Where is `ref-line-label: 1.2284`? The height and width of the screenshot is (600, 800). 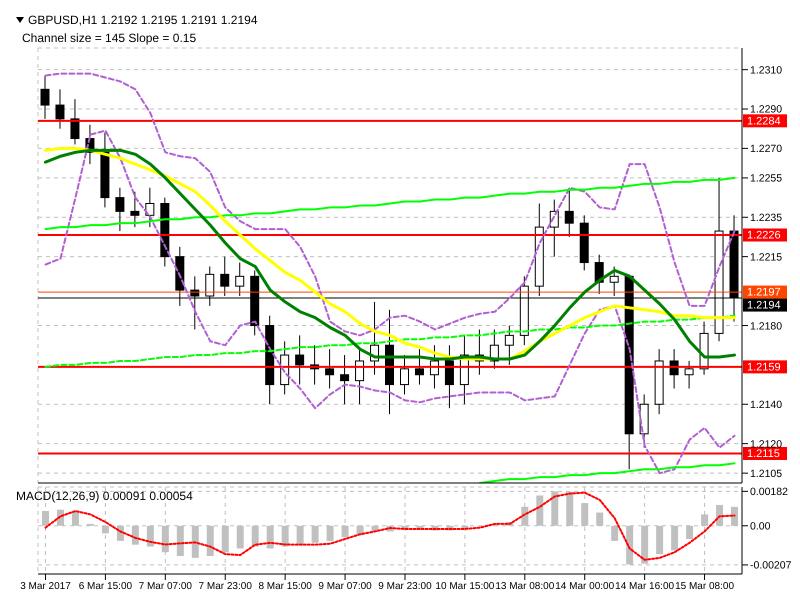
ref-line-label: 1.2284 is located at coordinates (764, 121).